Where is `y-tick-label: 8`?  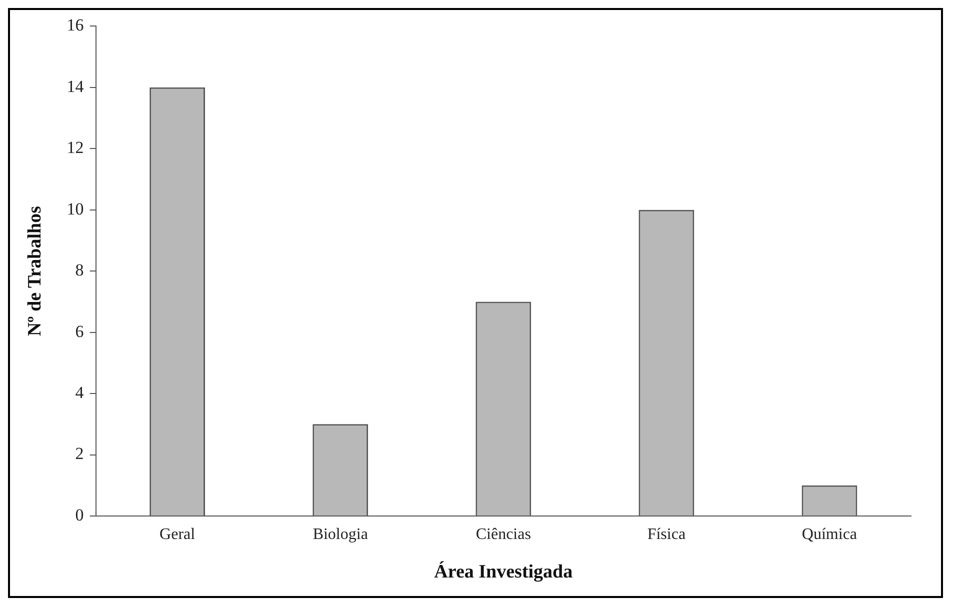
y-tick-label: 8 is located at coordinates (79, 270).